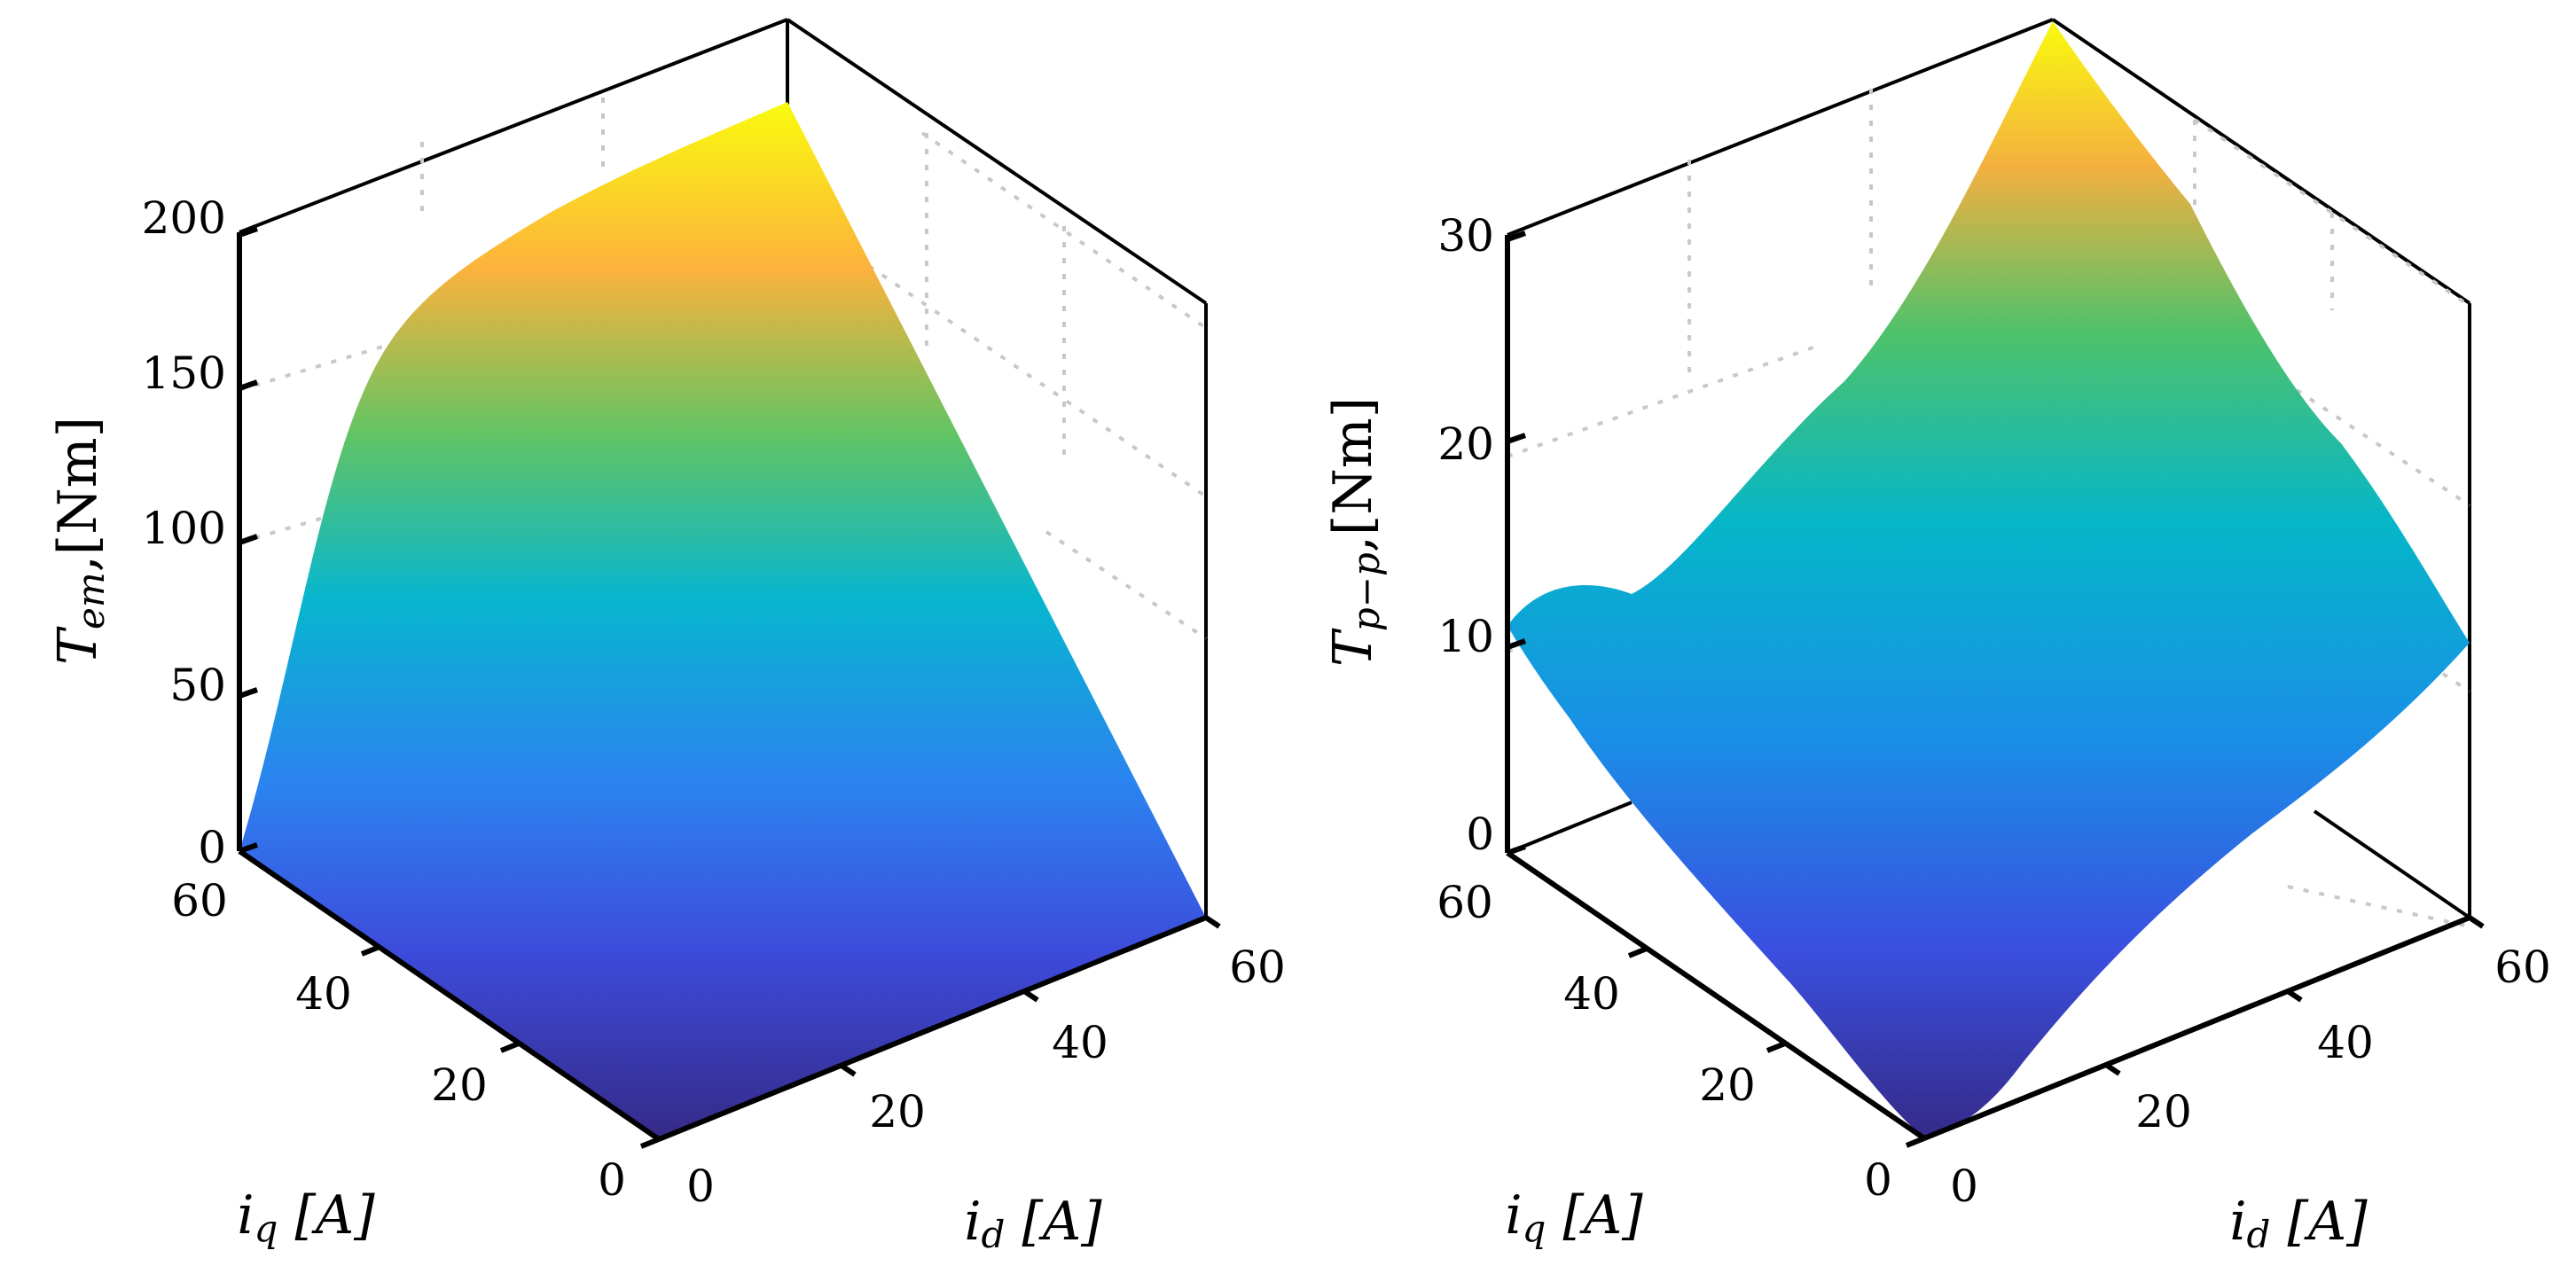 The width and height of the screenshot is (2576, 1274). I want to click on left-iqtick-label-0: 0, so click(612, 1180).